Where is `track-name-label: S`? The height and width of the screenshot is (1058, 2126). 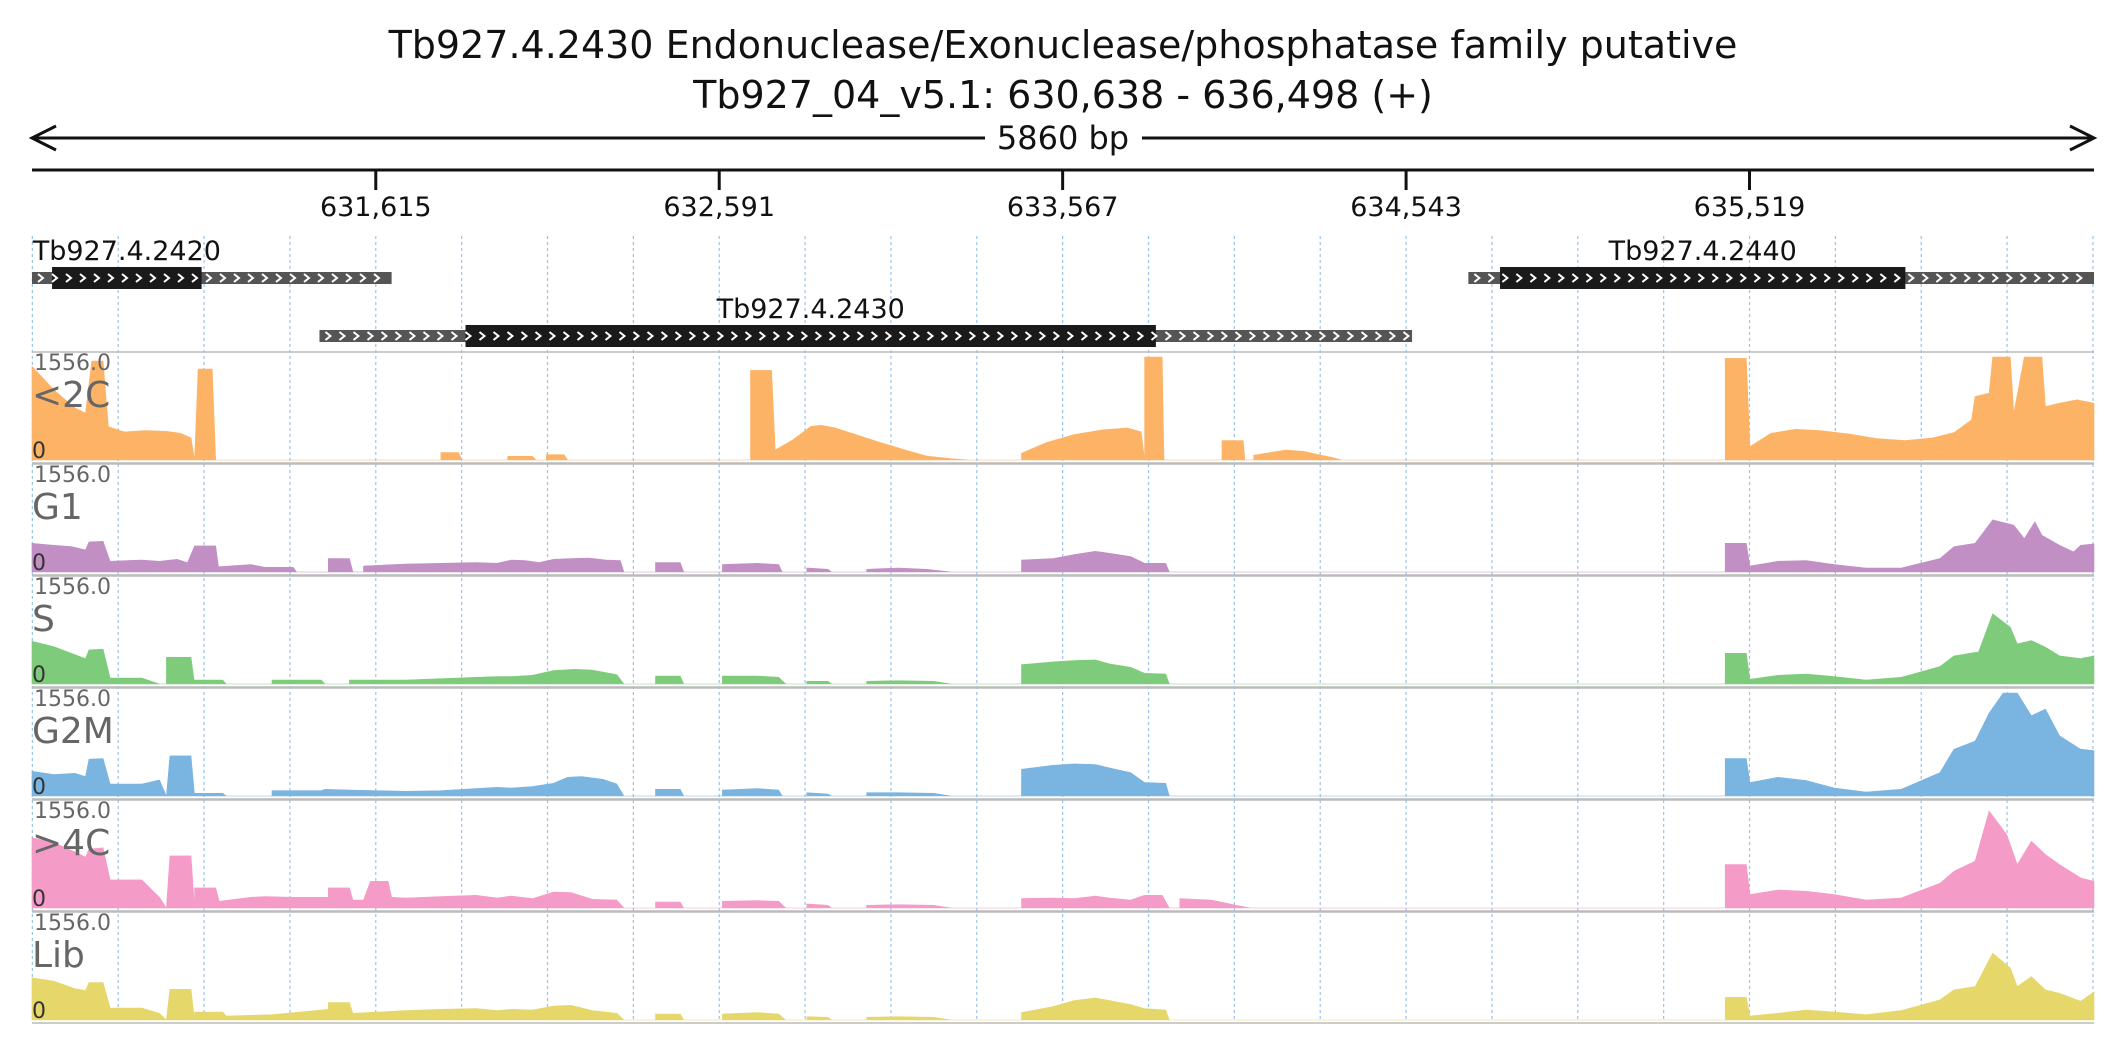 track-name-label: S is located at coordinates (43, 619).